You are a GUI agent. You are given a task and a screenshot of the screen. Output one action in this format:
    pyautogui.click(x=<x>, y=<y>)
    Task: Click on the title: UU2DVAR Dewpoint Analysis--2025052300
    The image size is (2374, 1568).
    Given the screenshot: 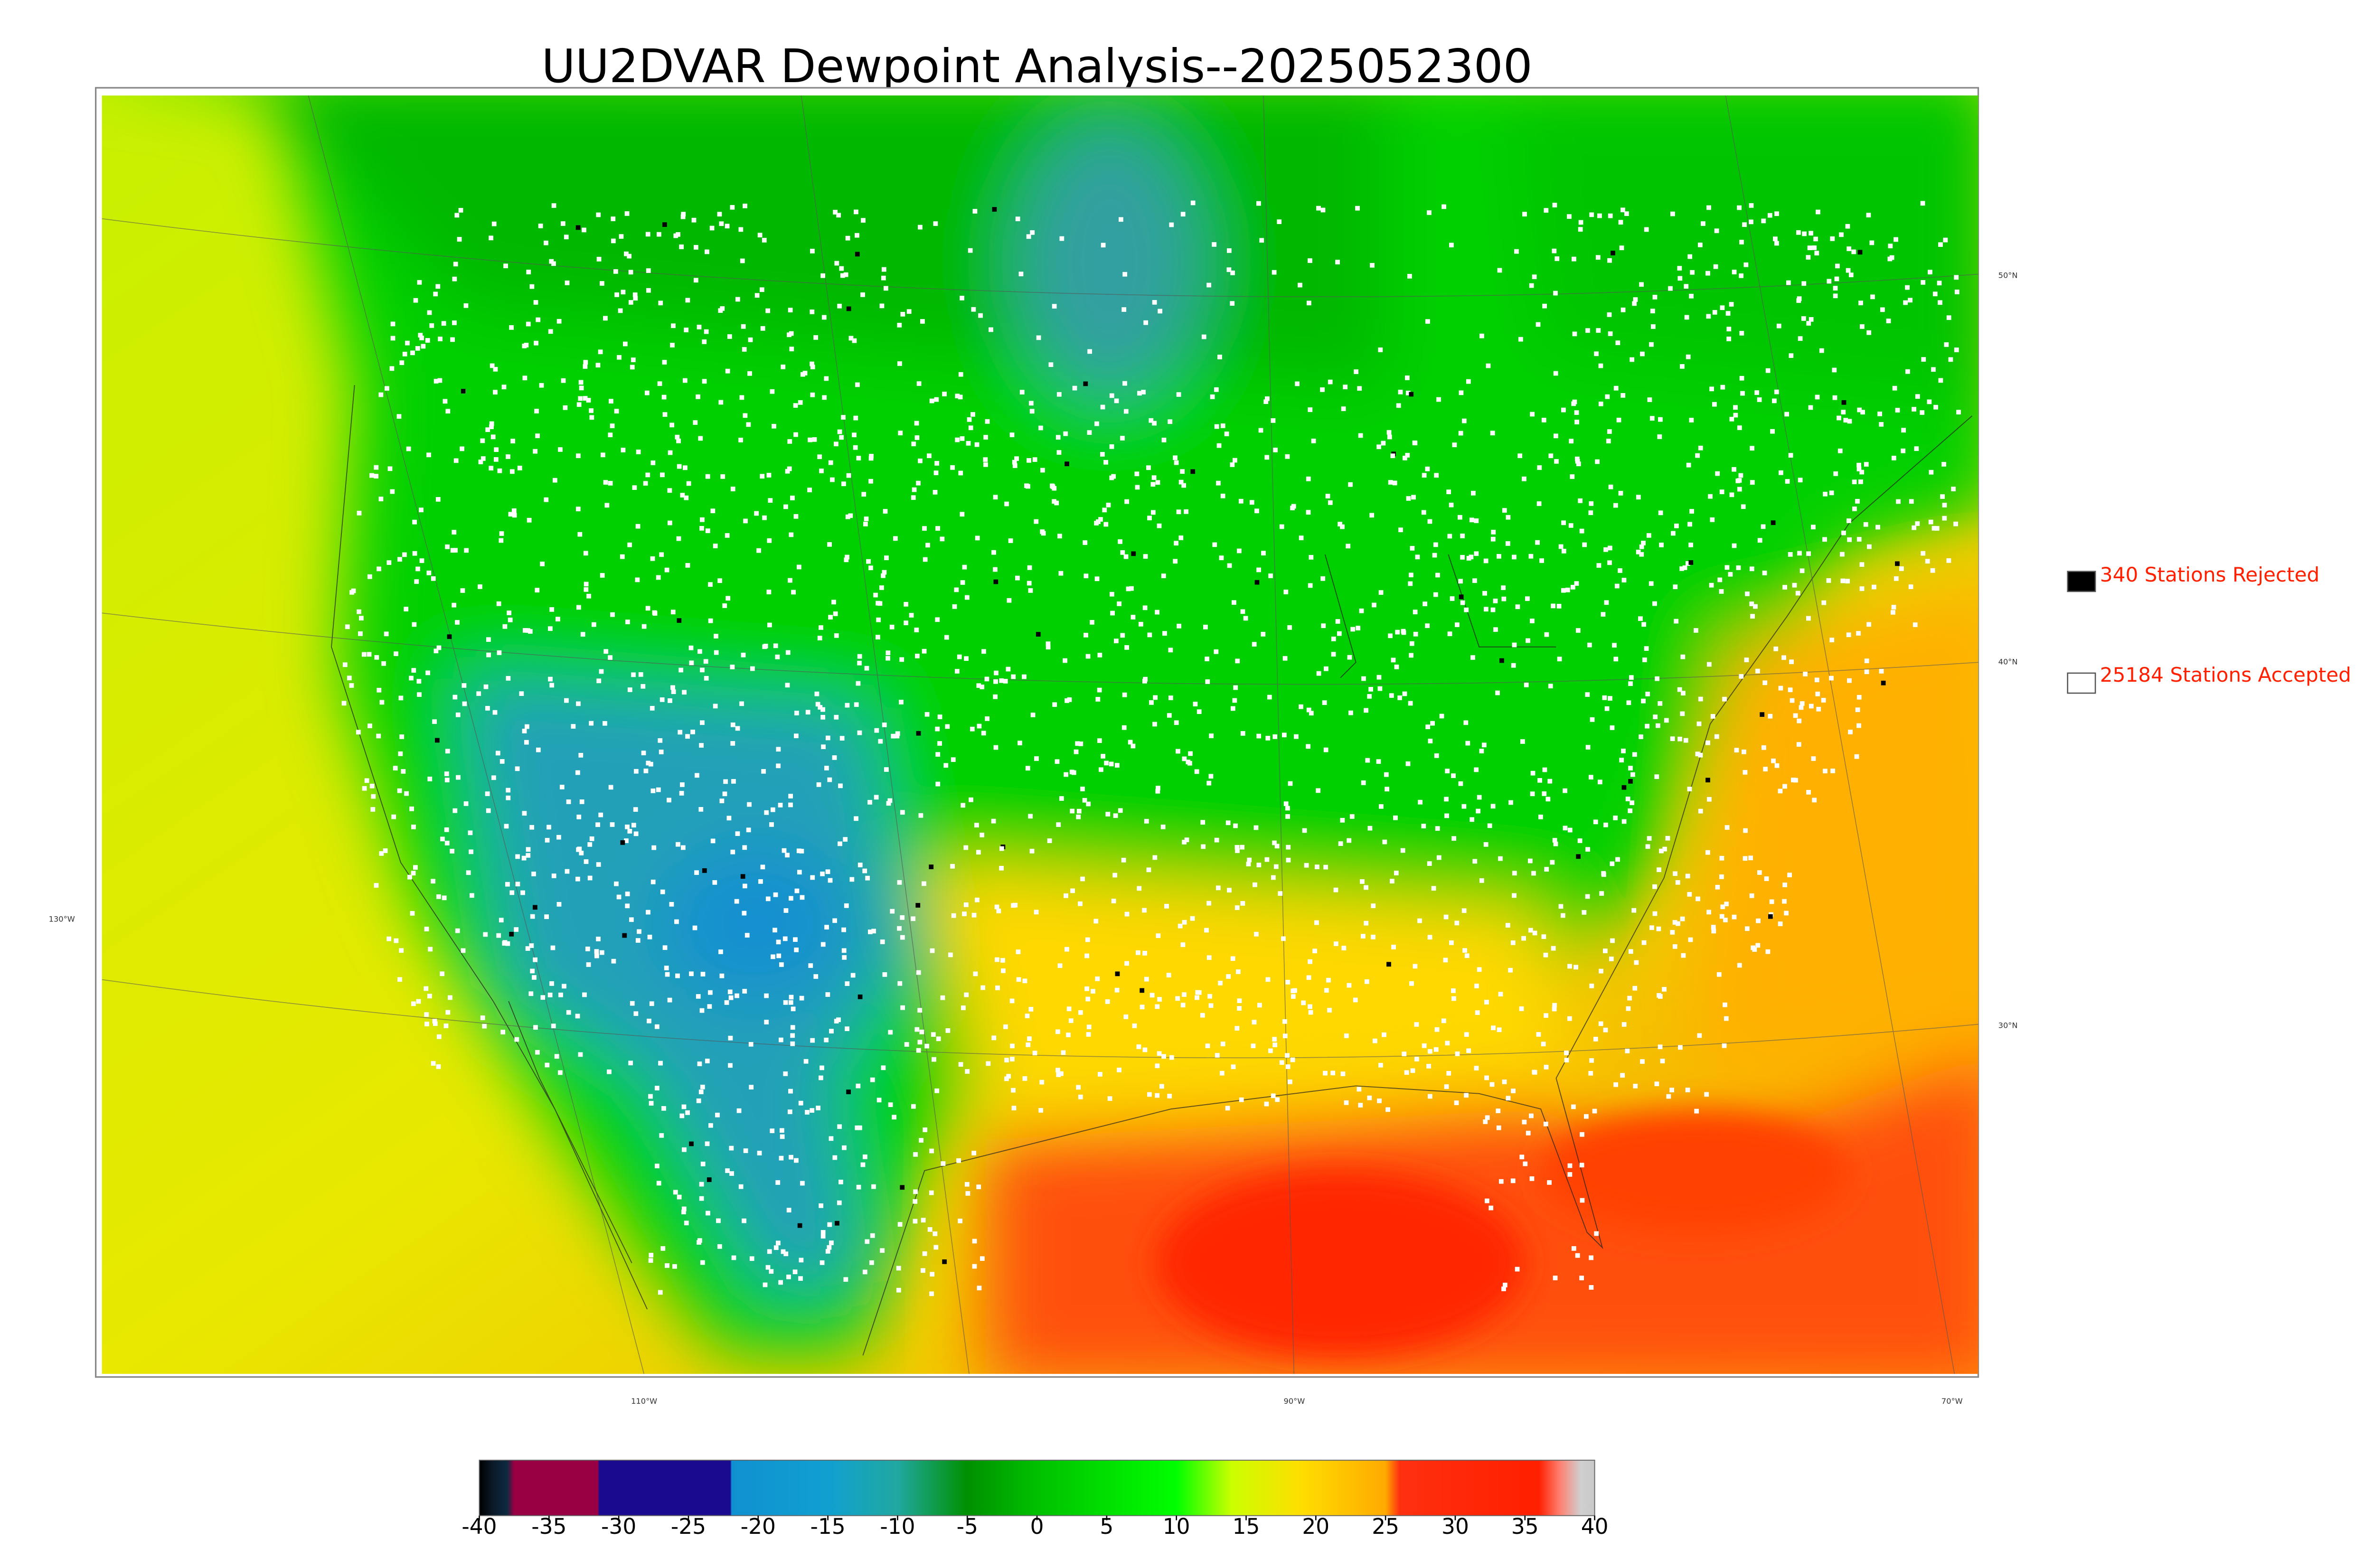 What is the action you would take?
    pyautogui.click(x=1036, y=66)
    